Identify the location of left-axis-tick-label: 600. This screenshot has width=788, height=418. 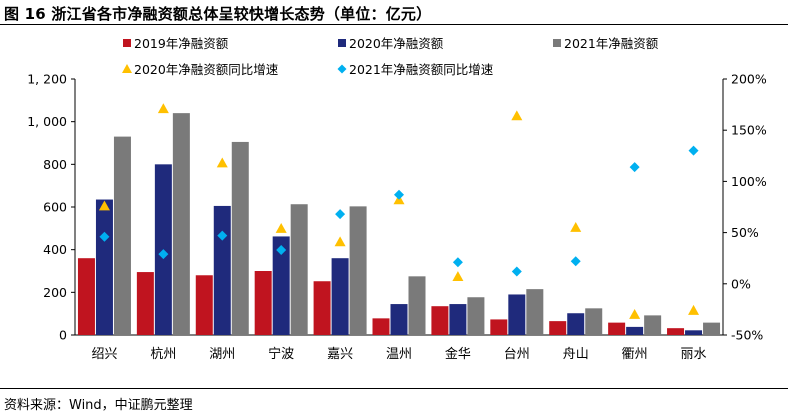
(55, 207).